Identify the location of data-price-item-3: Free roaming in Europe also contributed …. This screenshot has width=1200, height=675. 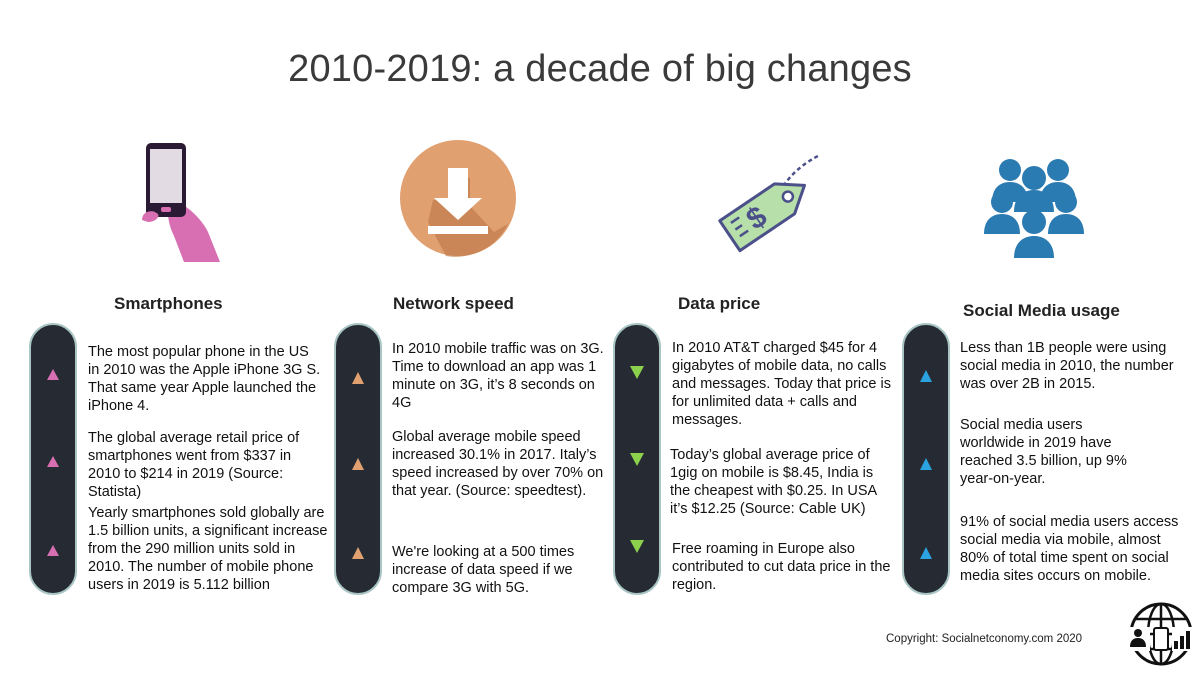
(781, 567).